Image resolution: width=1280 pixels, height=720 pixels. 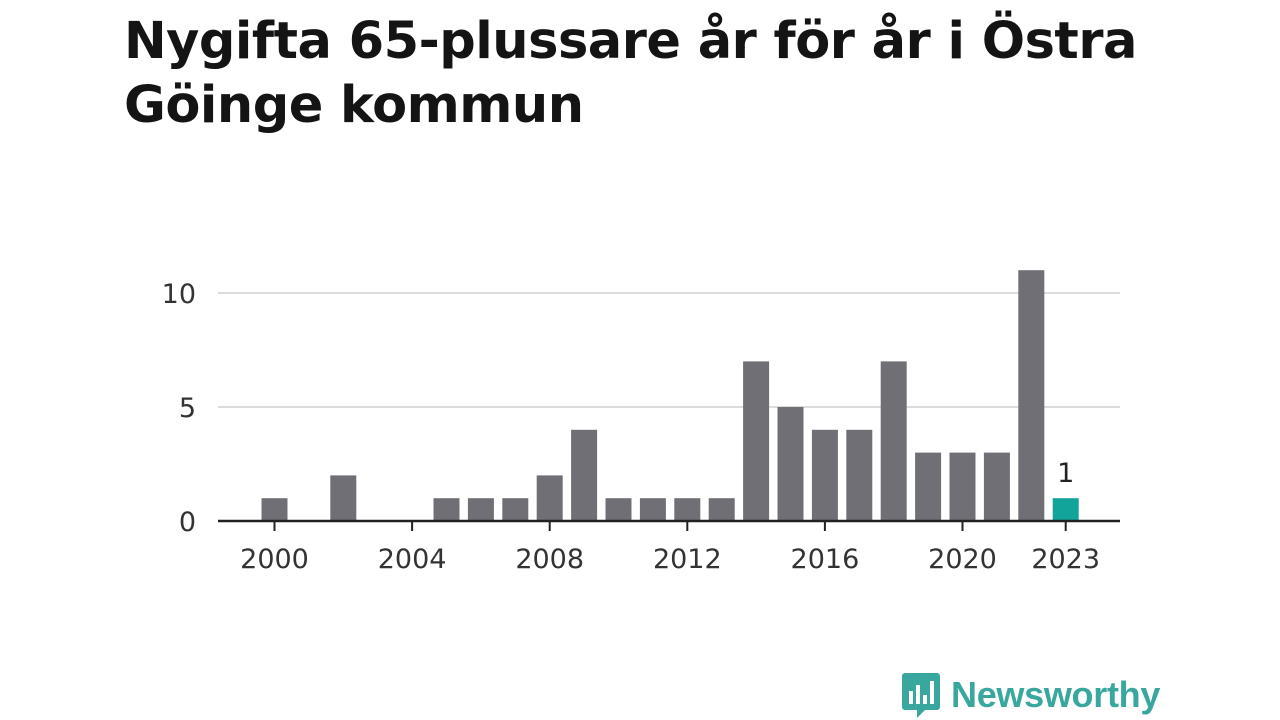 What do you see at coordinates (1065, 473) in the screenshot?
I see `highlight-data-label: 1` at bounding box center [1065, 473].